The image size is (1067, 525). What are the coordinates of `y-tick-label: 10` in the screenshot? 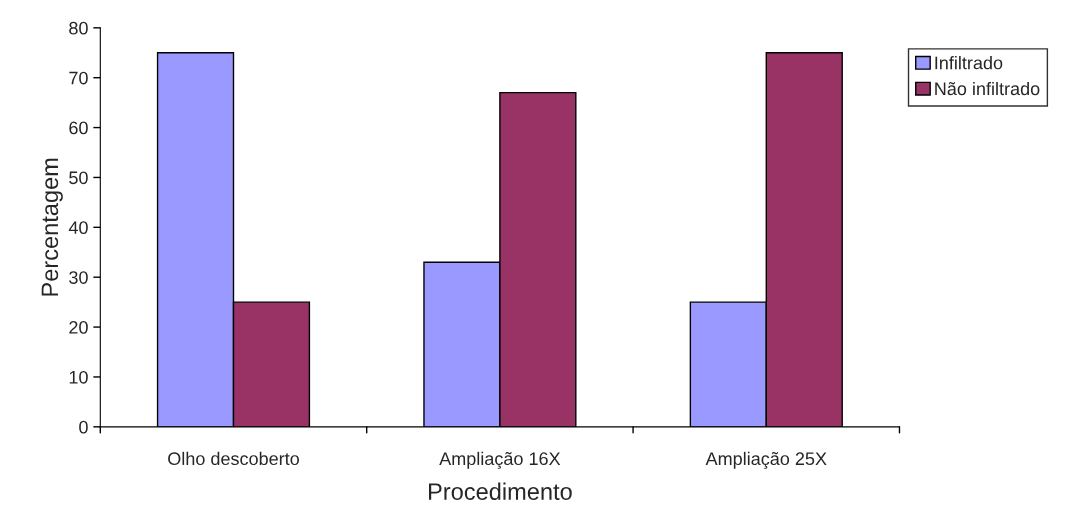 It's located at (78, 377).